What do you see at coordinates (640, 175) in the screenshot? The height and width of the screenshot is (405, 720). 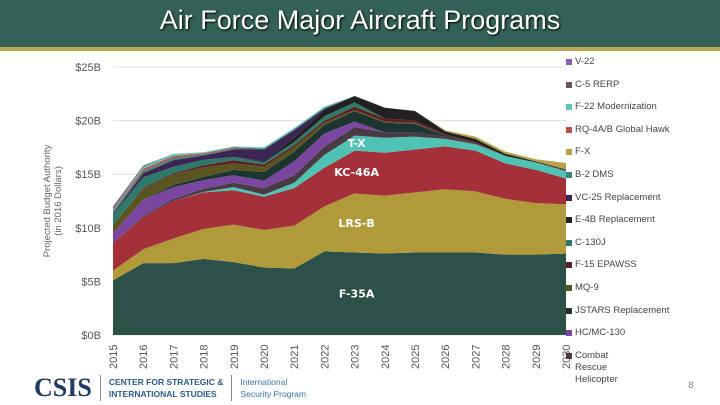 I see `legend-item: B-2 DMS` at bounding box center [640, 175].